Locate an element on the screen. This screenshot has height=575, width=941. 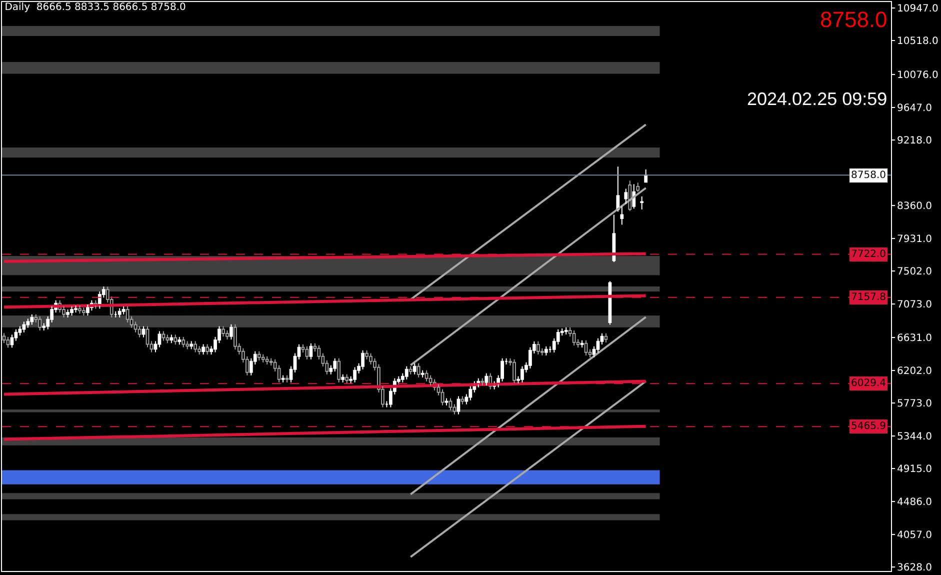
ref-line-label: 8758.0 is located at coordinates (868, 175).